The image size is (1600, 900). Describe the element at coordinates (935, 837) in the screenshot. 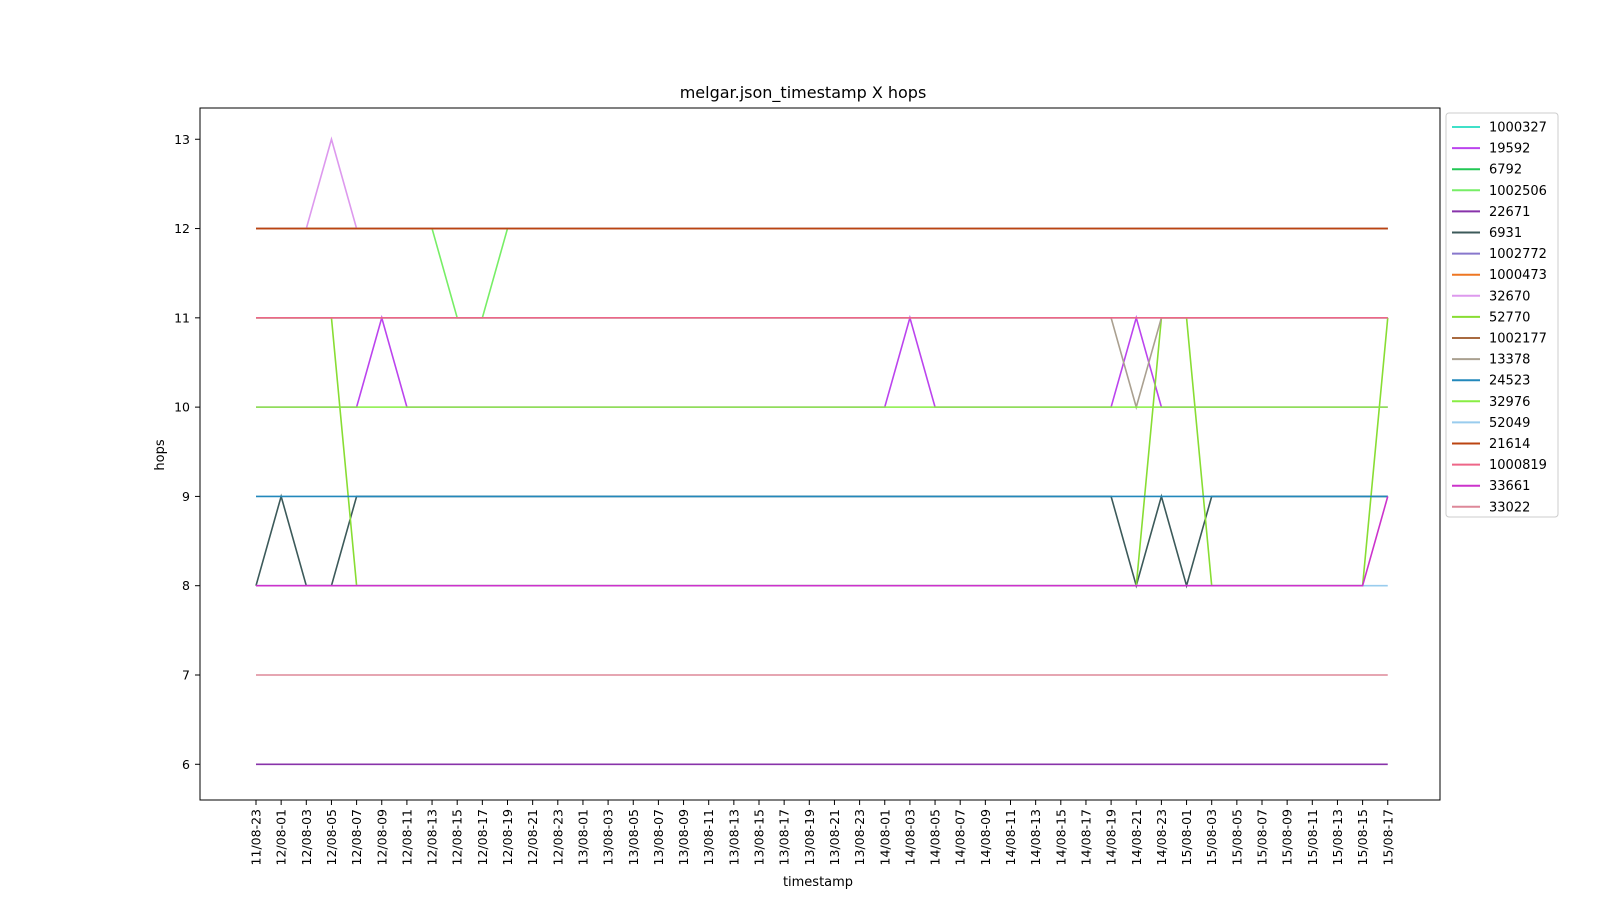

I see `x-tick-label: 14/08-05` at that location.